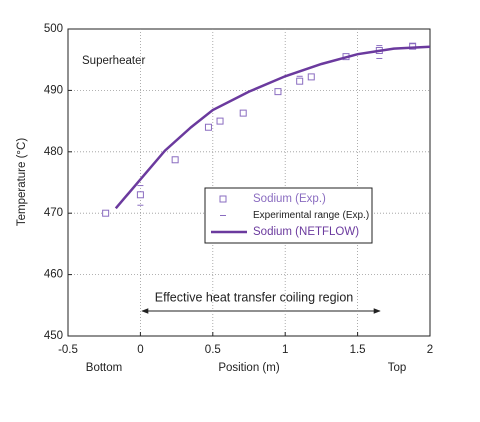  What do you see at coordinates (53, 213) in the screenshot?
I see `y-tick-label: 470` at bounding box center [53, 213].